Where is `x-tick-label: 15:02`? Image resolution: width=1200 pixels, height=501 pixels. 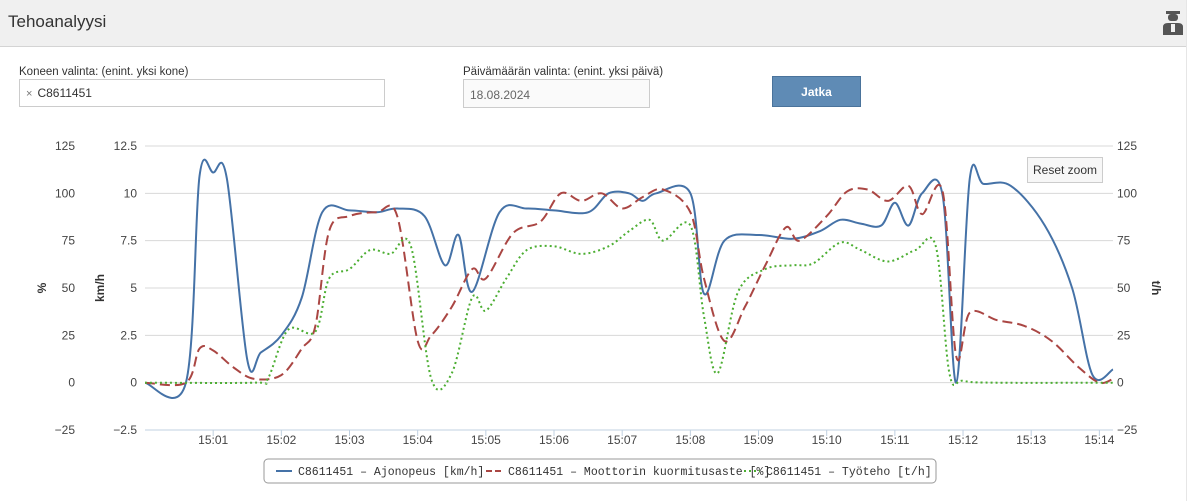
x-tick-label: 15:02 is located at coordinates (281, 440).